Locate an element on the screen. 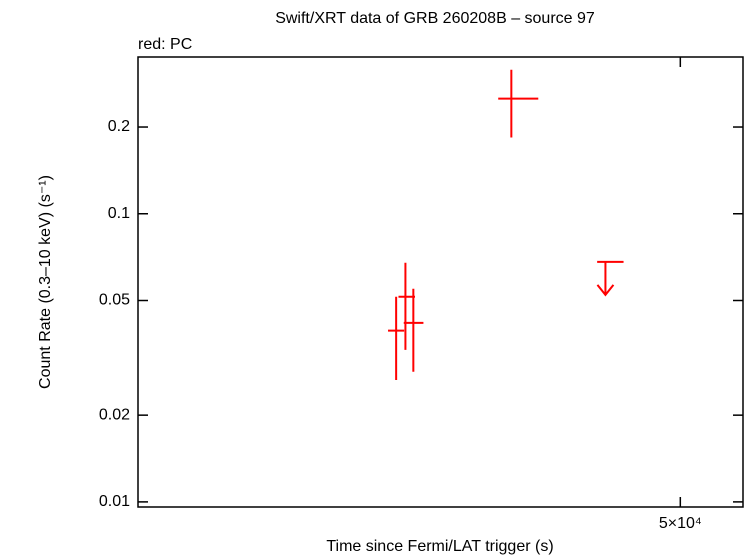 This screenshot has height=558, width=746. subtitle: red: PC is located at coordinates (165, 44).